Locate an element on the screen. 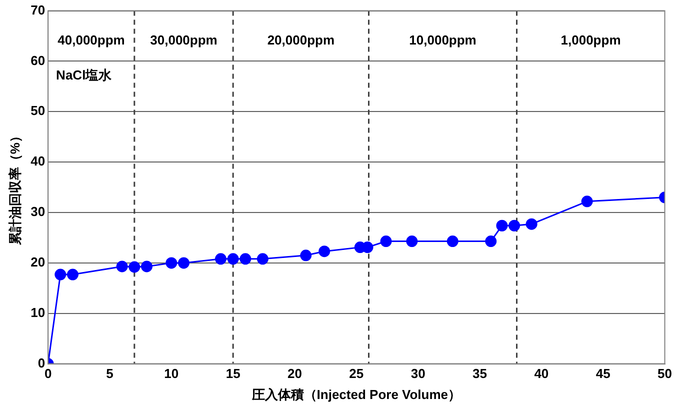 This screenshot has height=405, width=675. x-tick-label: 30 is located at coordinates (418, 374).